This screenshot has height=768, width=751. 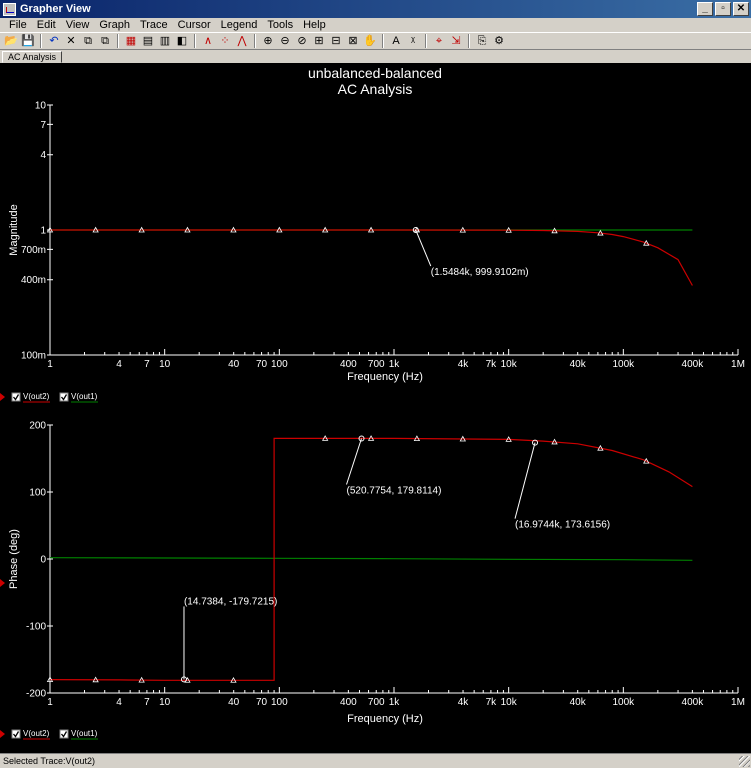 What do you see at coordinates (509, 702) in the screenshot?
I see `x-tick-label: 10k` at bounding box center [509, 702].